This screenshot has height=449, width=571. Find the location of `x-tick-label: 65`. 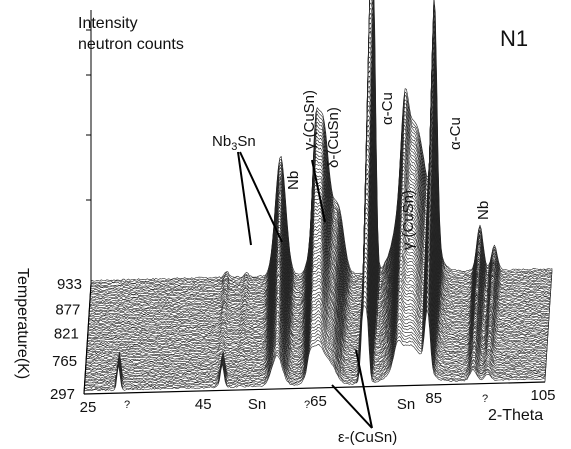

x-tick-label: 65 is located at coordinates (318, 401).